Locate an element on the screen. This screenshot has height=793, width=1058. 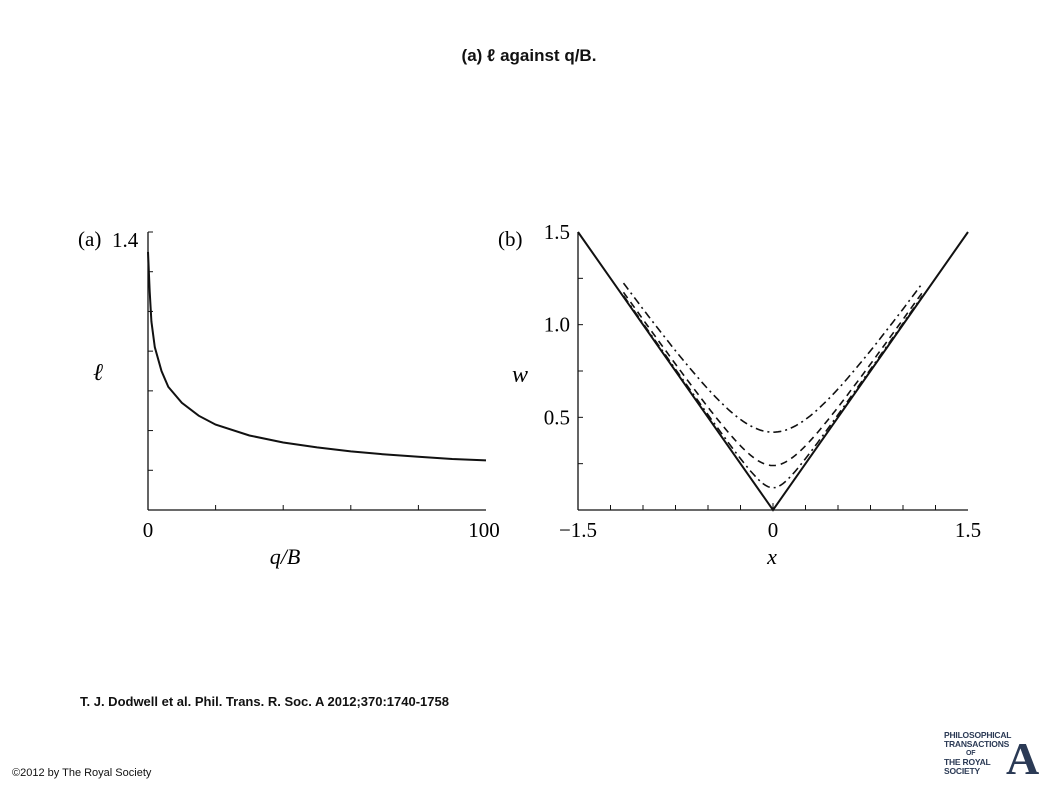
logo-letter: A is located at coordinates (1023, 758).